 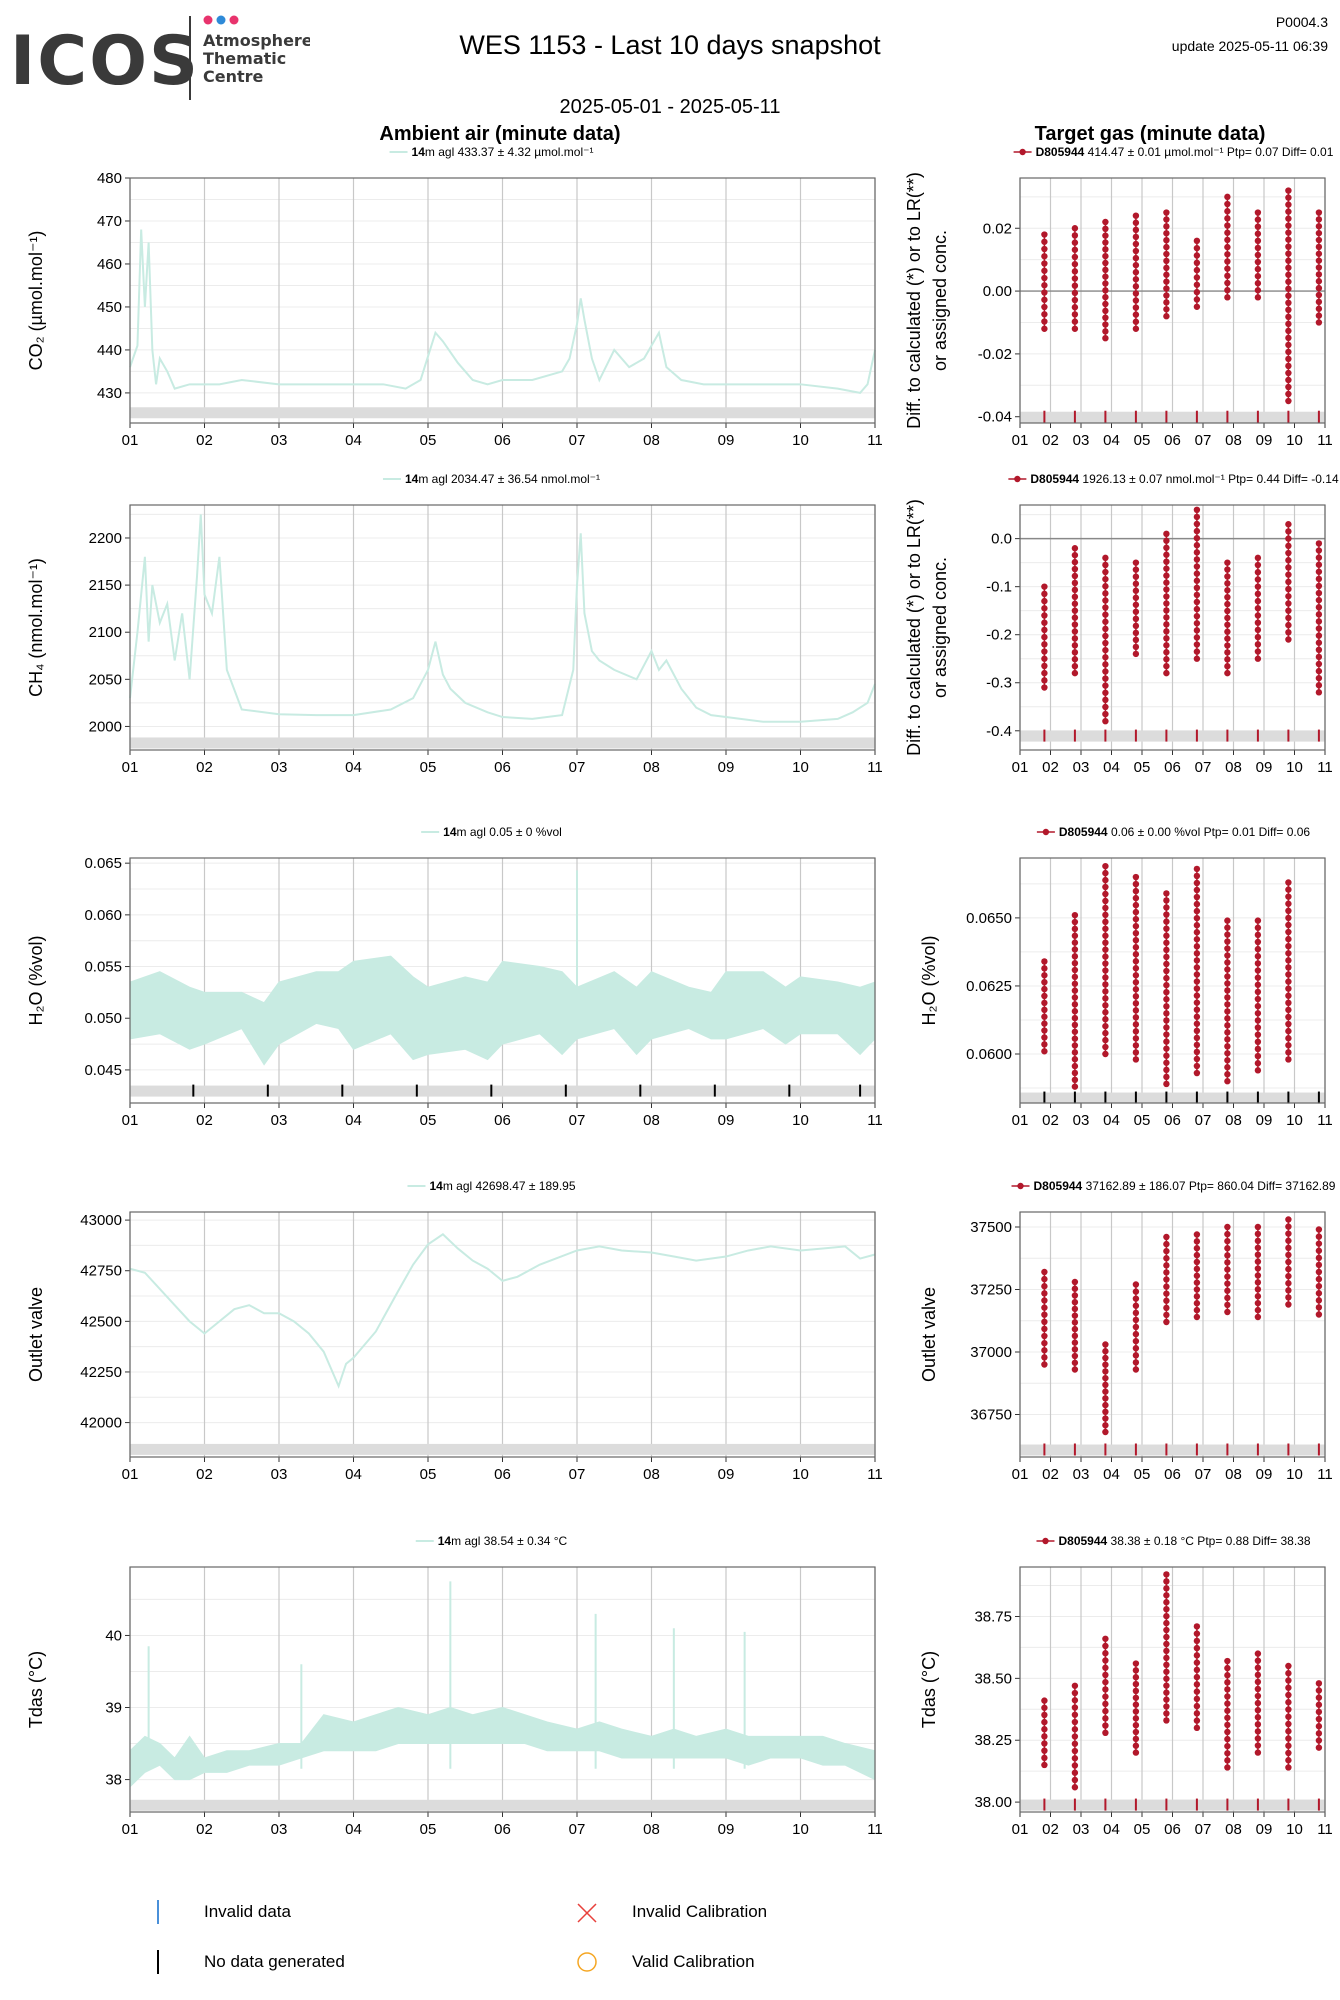 I want to click on x-tick-label: 11, so click(x=875, y=1120).